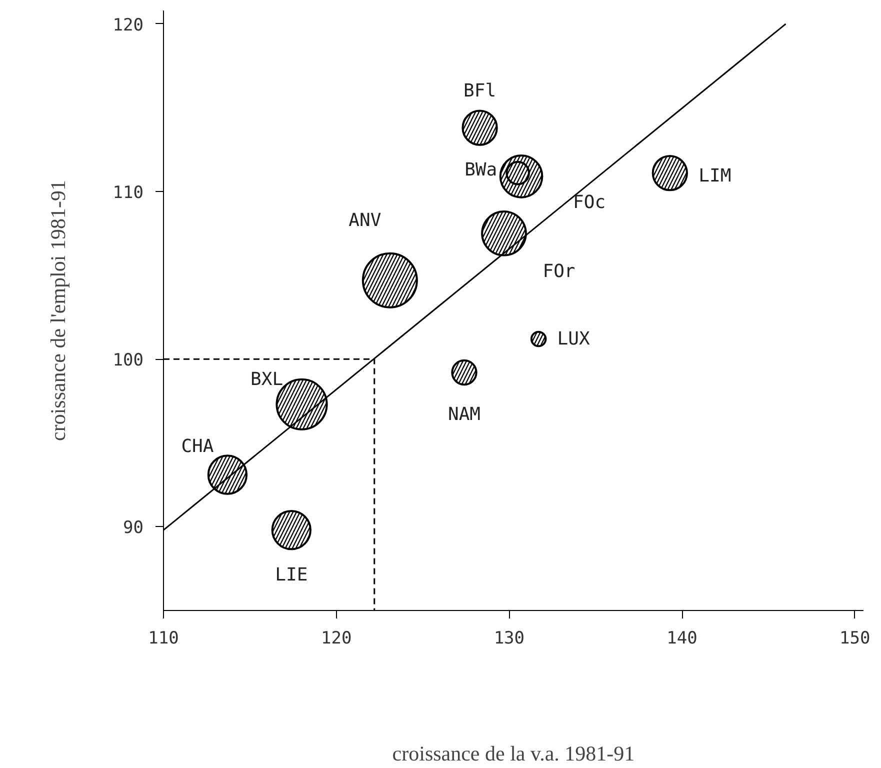 The height and width of the screenshot is (768, 881). What do you see at coordinates (128, 25) in the screenshot?
I see `y-tick-label: 120` at bounding box center [128, 25].